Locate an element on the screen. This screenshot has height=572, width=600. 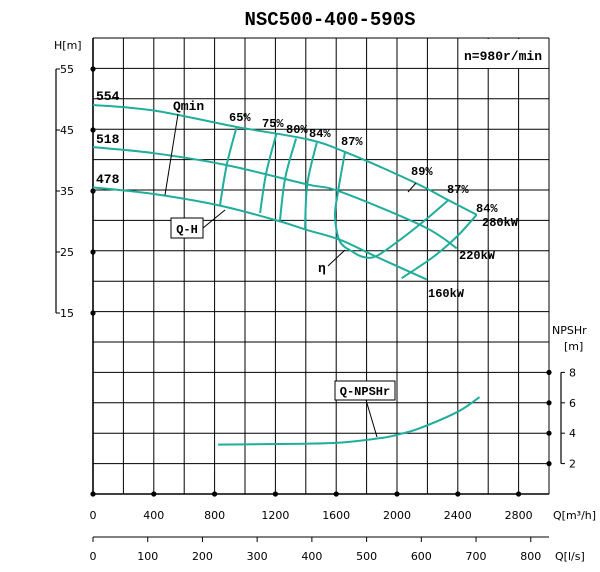
x-tick-label: 0 is located at coordinates (93, 515).